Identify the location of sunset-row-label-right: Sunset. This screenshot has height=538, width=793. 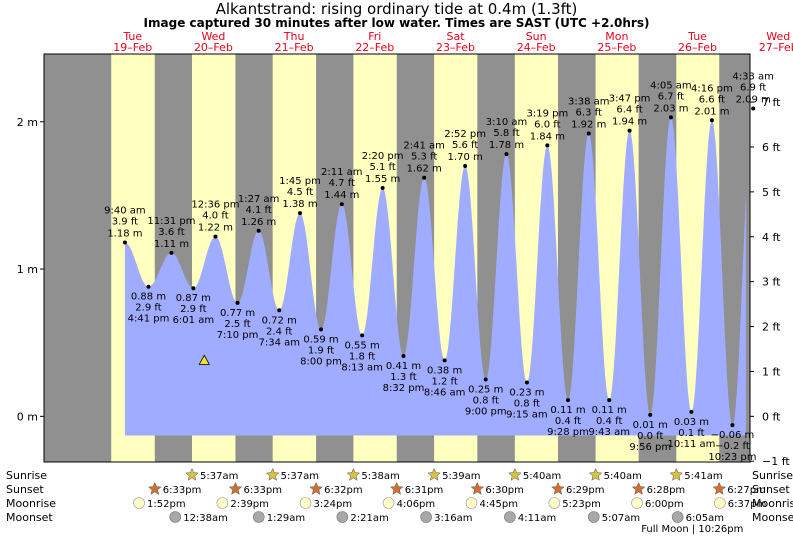
(771, 489).